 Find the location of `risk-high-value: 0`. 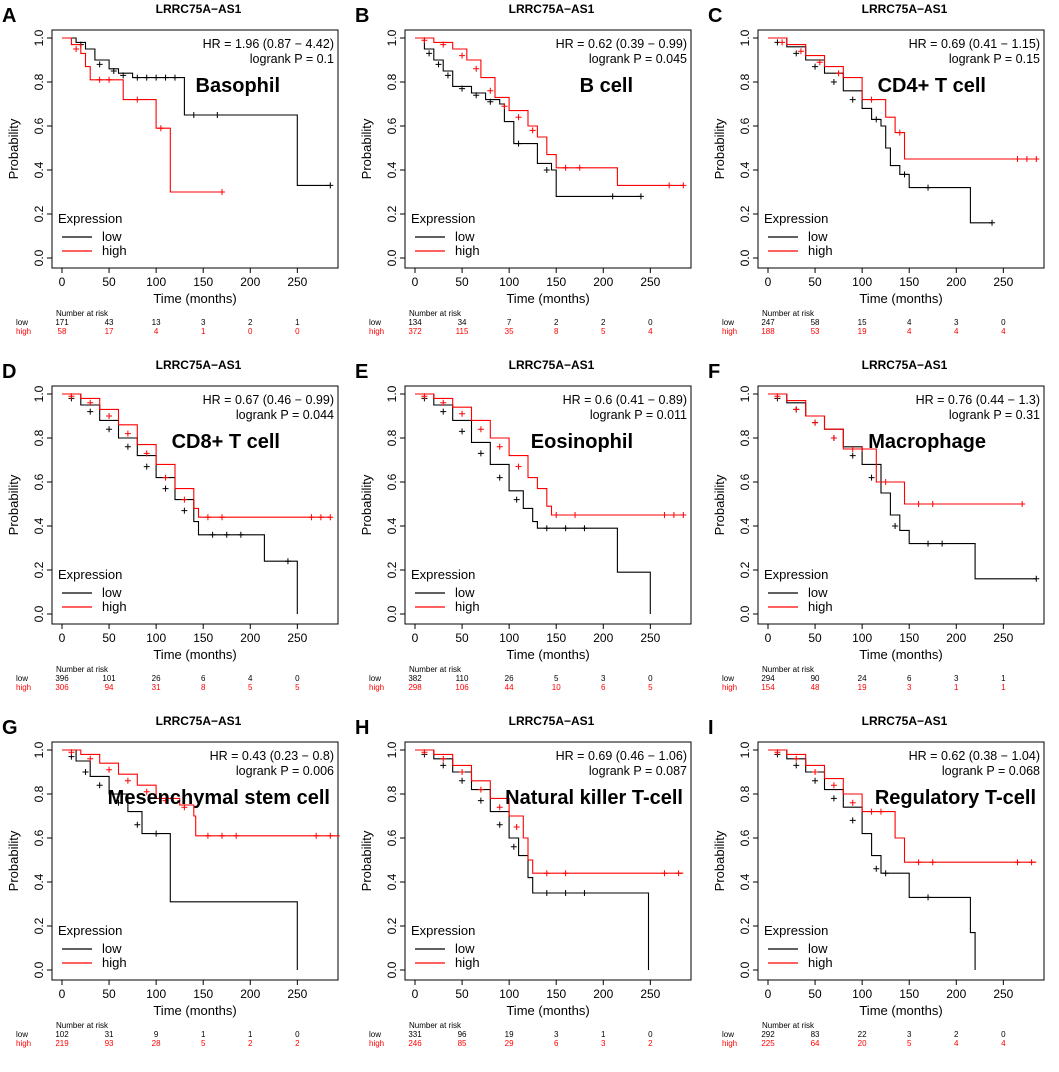

risk-high-value: 0 is located at coordinates (250, 331).